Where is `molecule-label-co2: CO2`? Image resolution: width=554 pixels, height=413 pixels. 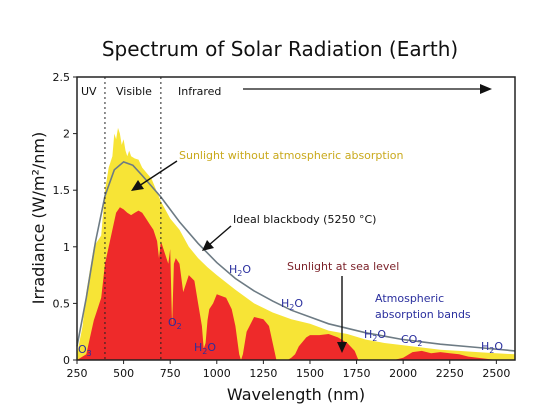
molecule-label-co2: CO2 is located at coordinates (411, 340).